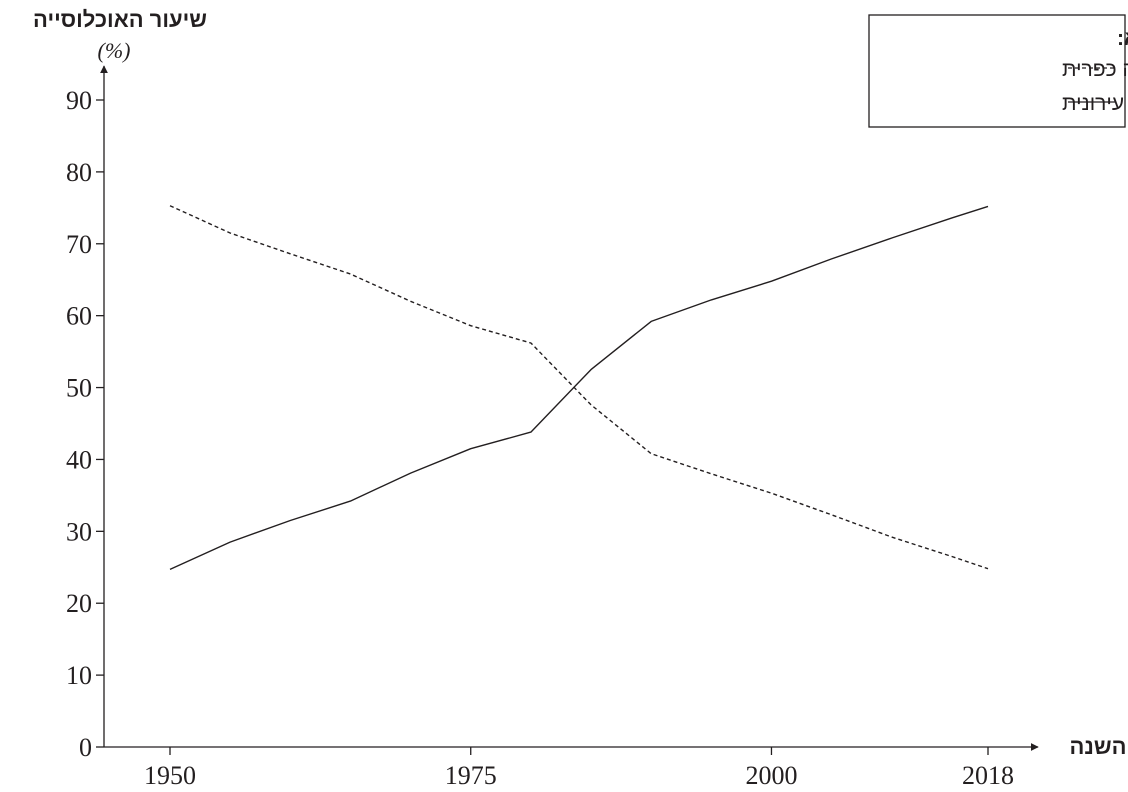 Image resolution: width=1128 pixels, height=792 pixels. Describe the element at coordinates (471, 775) in the screenshot. I see `x-tick-label: 1975` at that location.